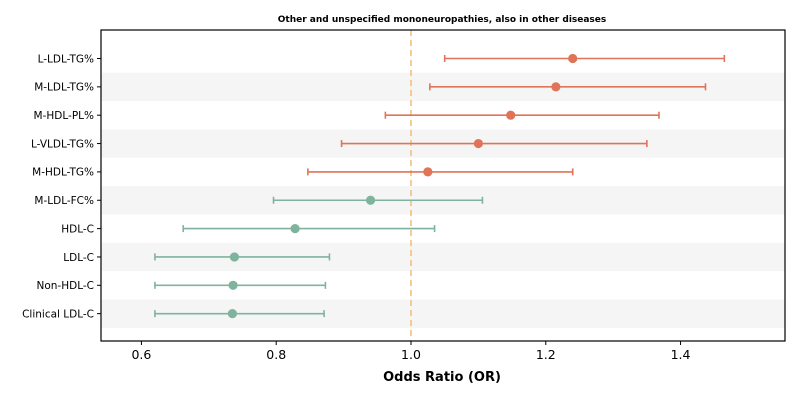  What do you see at coordinates (546, 354) in the screenshot?
I see `x-tick-label: 1.2` at bounding box center [546, 354].